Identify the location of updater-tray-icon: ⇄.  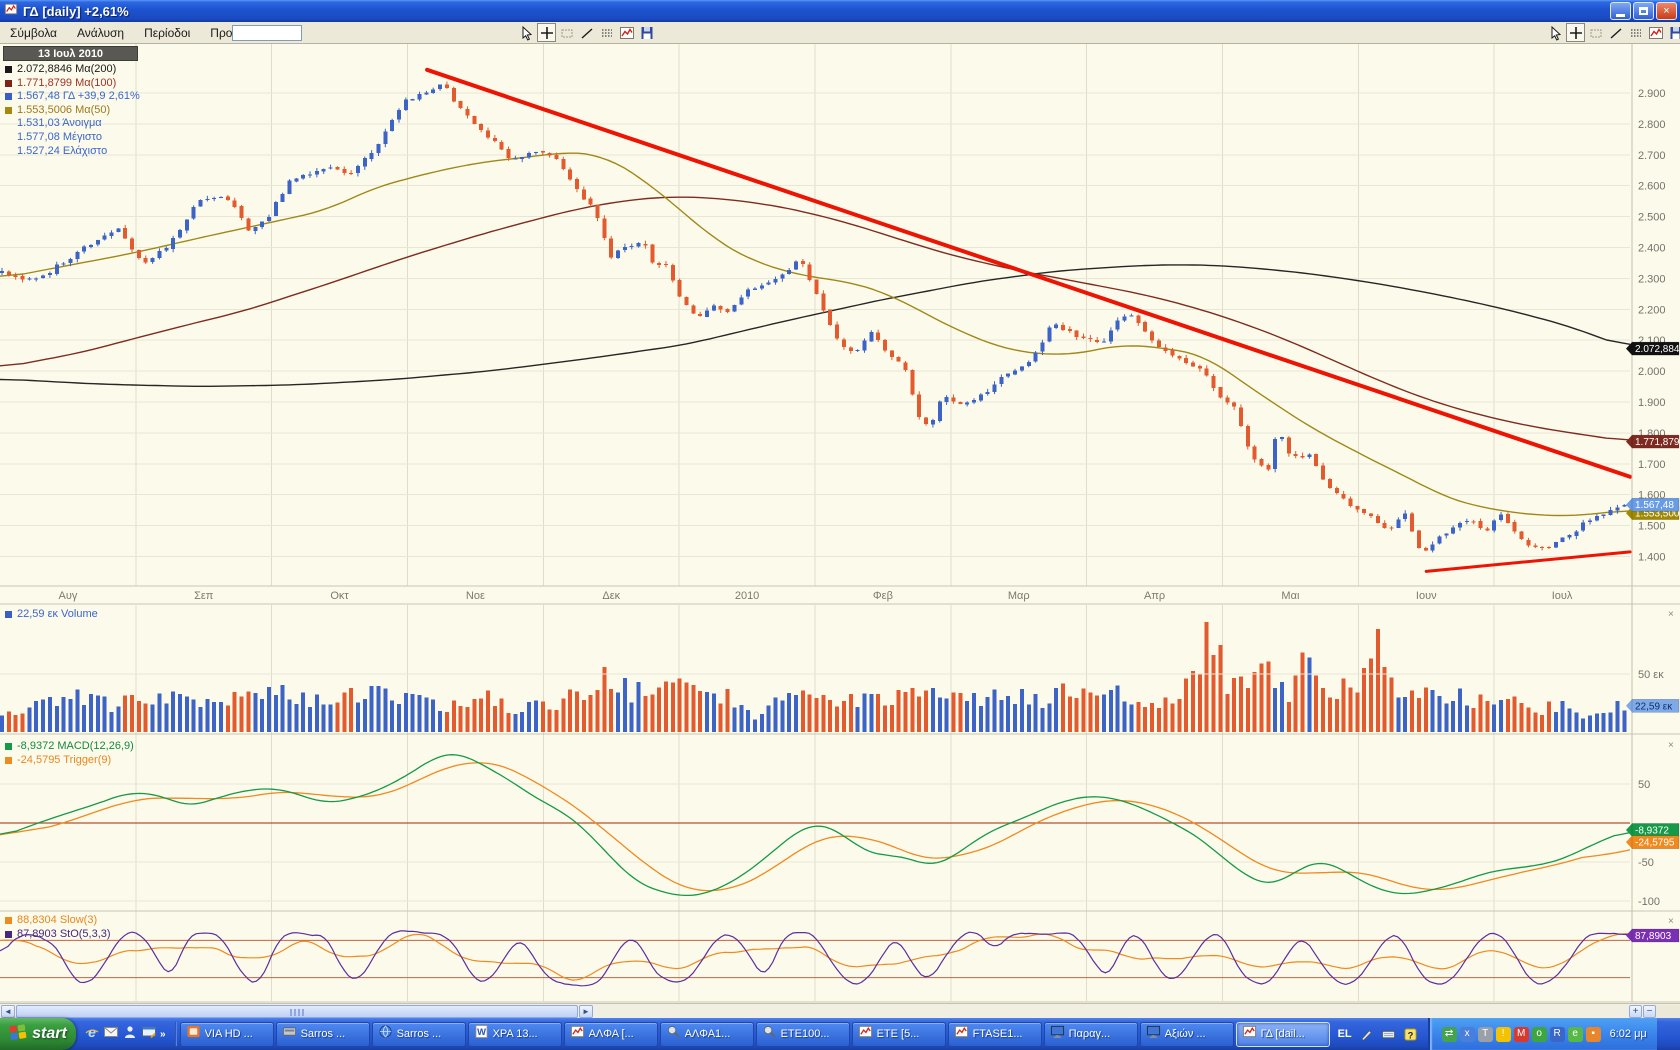
(1449, 1034).